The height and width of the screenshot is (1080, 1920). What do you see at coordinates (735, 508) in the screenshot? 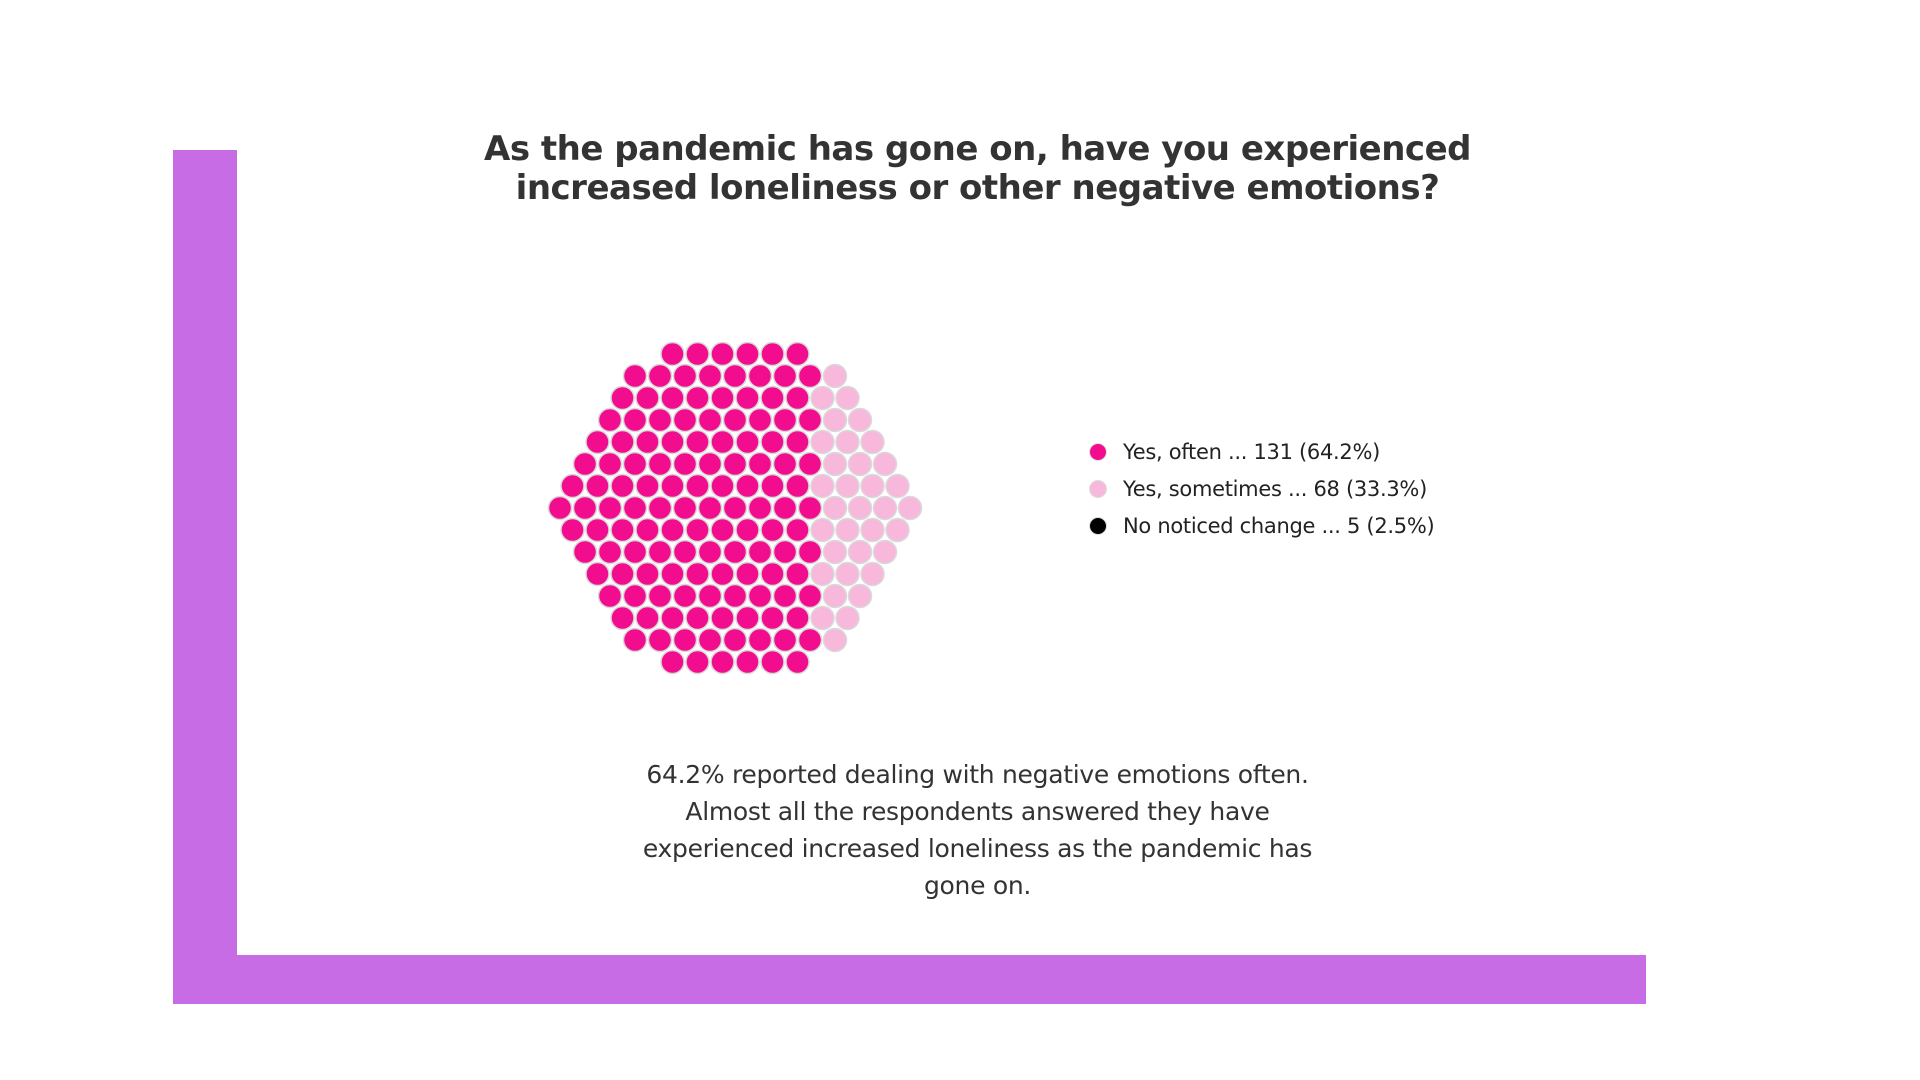
I see `beeswarm-chart` at bounding box center [735, 508].